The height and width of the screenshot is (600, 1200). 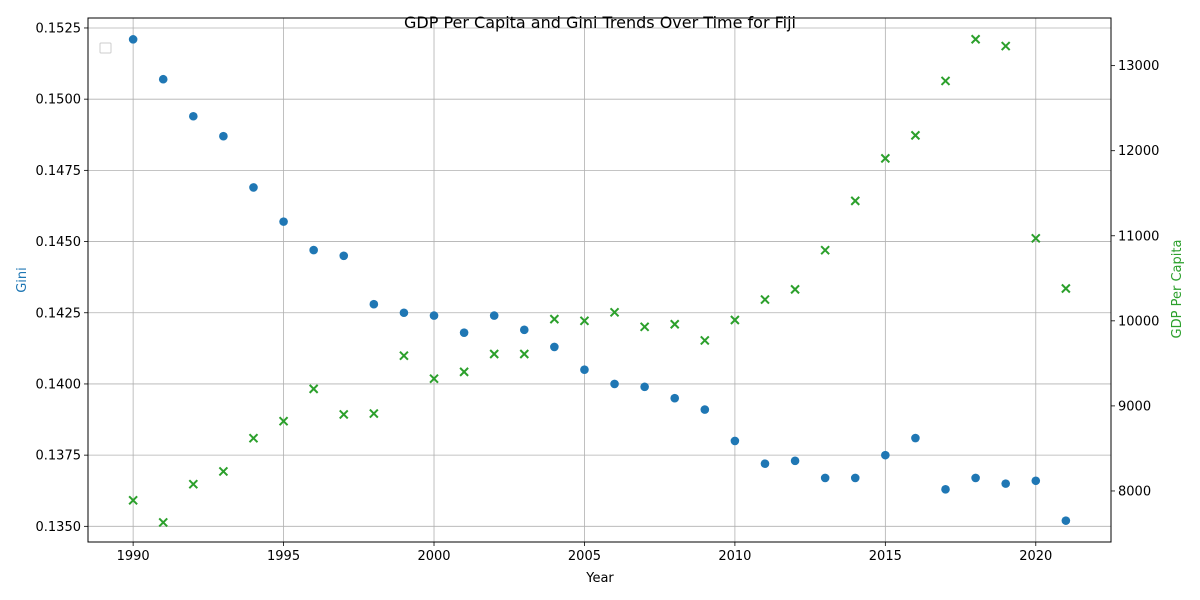 I want to click on x-axis-ticks: 1990 1995 2000 2005 2010 2015 2020, so click(x=584, y=553).